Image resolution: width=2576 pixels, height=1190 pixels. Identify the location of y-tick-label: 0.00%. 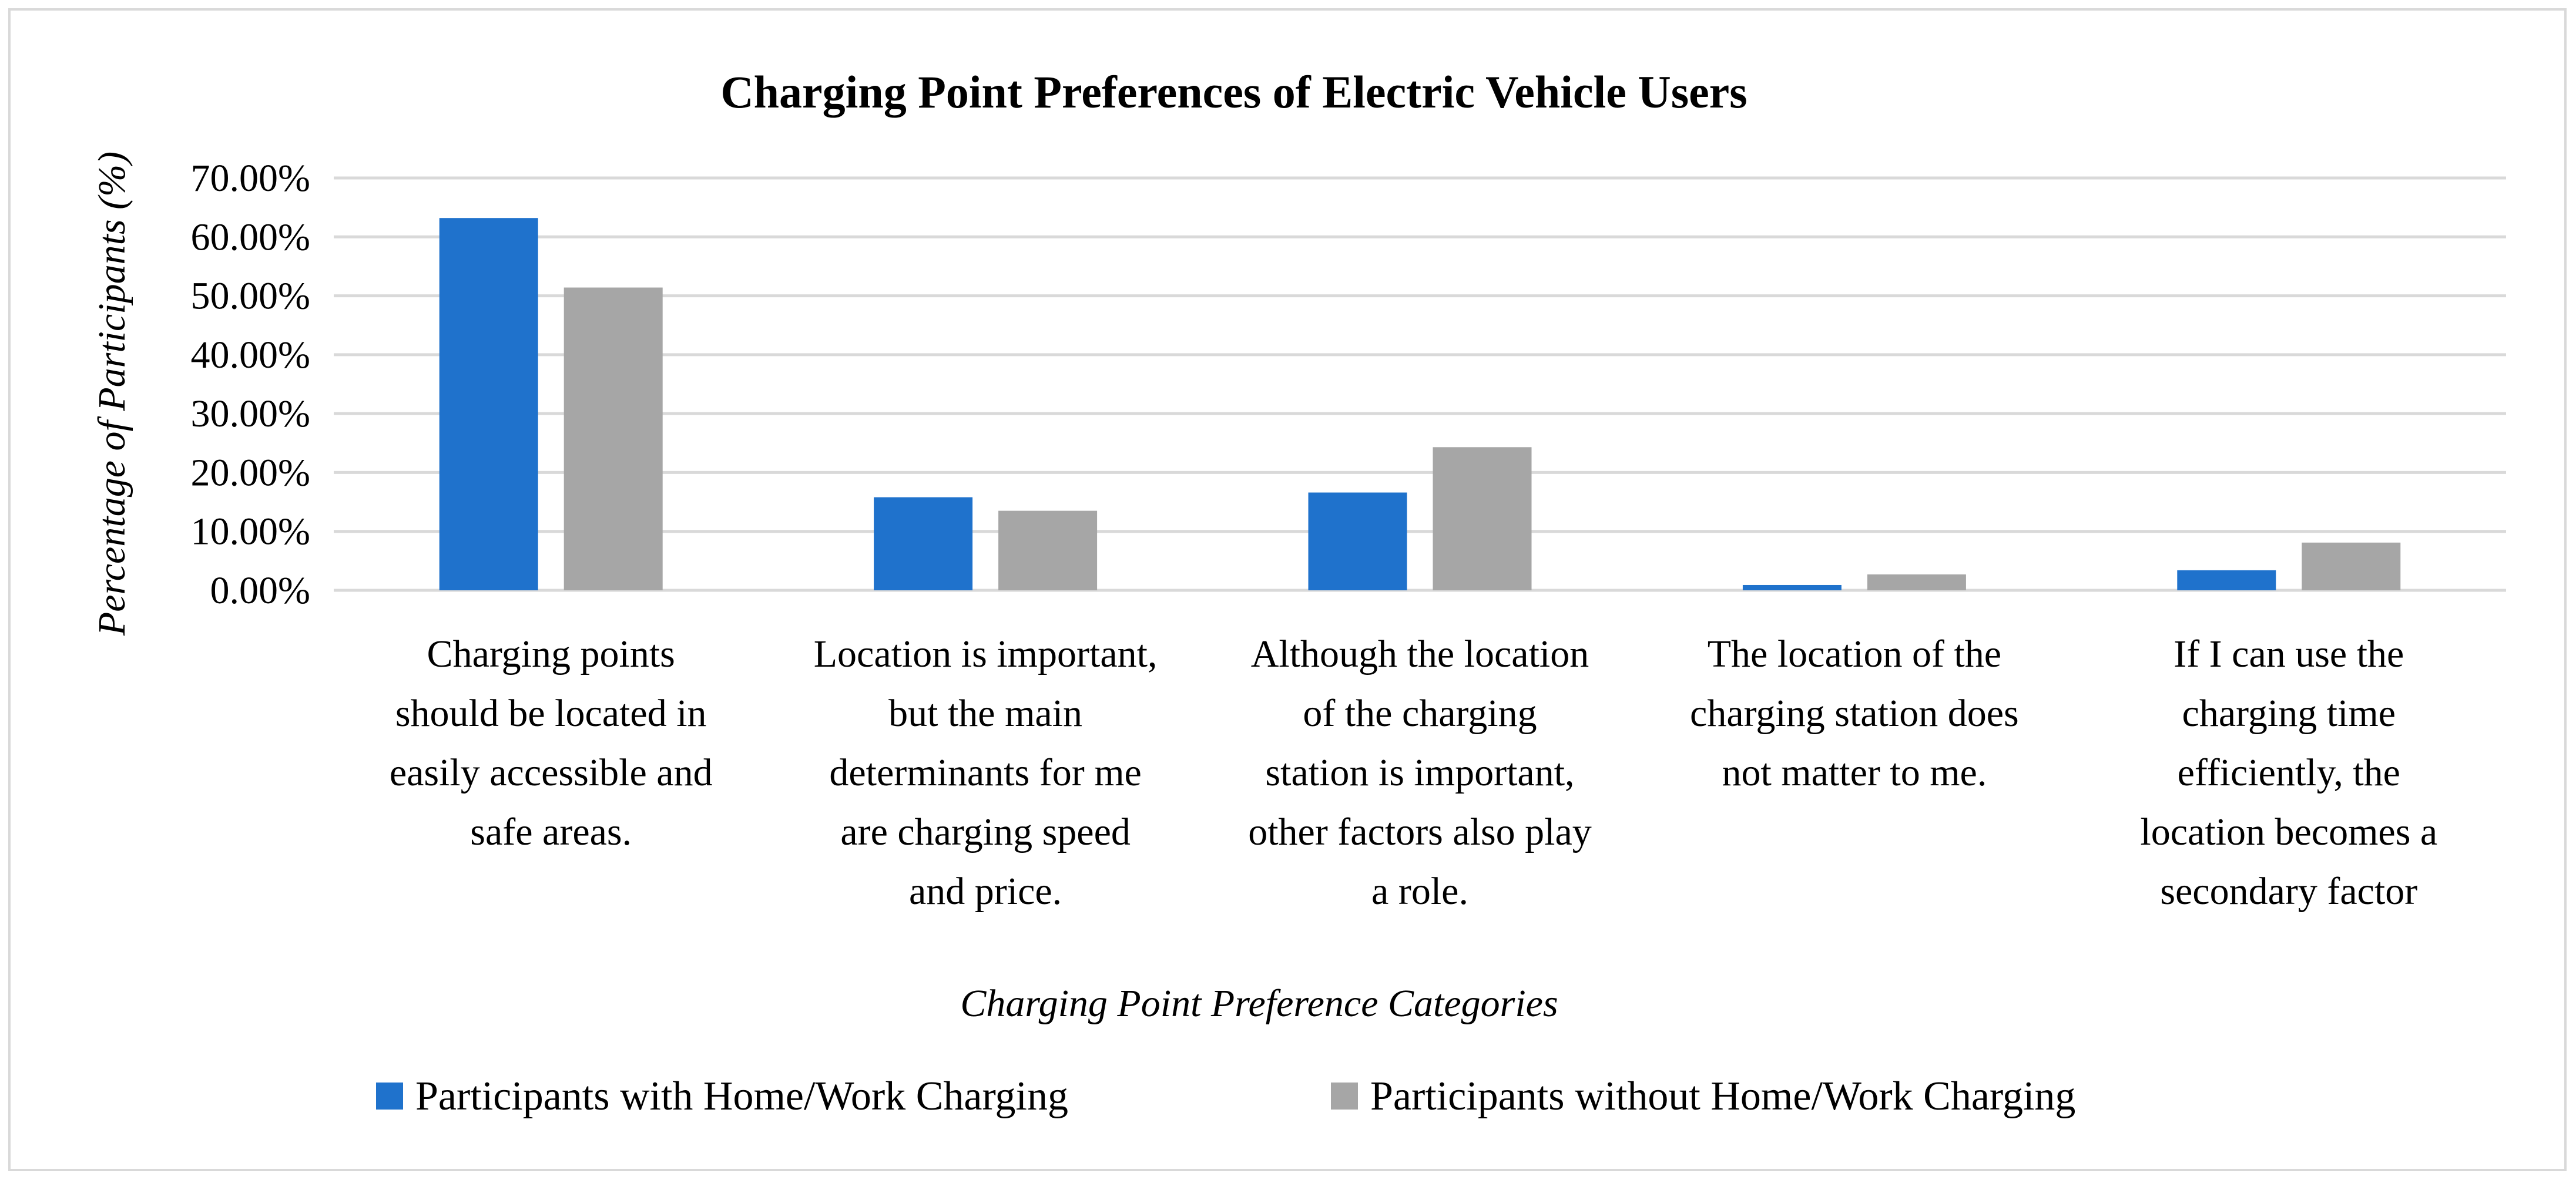
(260, 590).